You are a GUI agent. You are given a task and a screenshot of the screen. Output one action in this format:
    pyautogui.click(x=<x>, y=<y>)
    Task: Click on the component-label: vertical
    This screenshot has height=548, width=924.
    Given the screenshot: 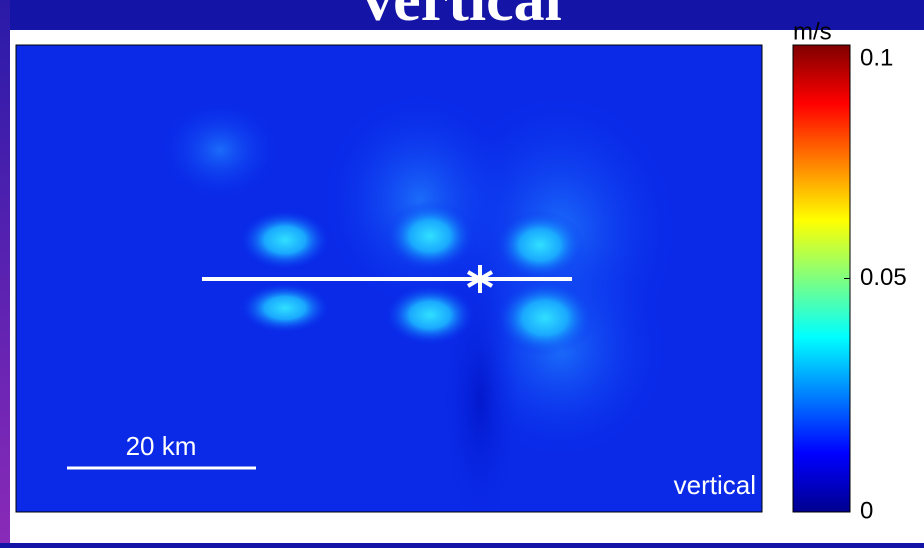 What is the action you would take?
    pyautogui.click(x=715, y=485)
    